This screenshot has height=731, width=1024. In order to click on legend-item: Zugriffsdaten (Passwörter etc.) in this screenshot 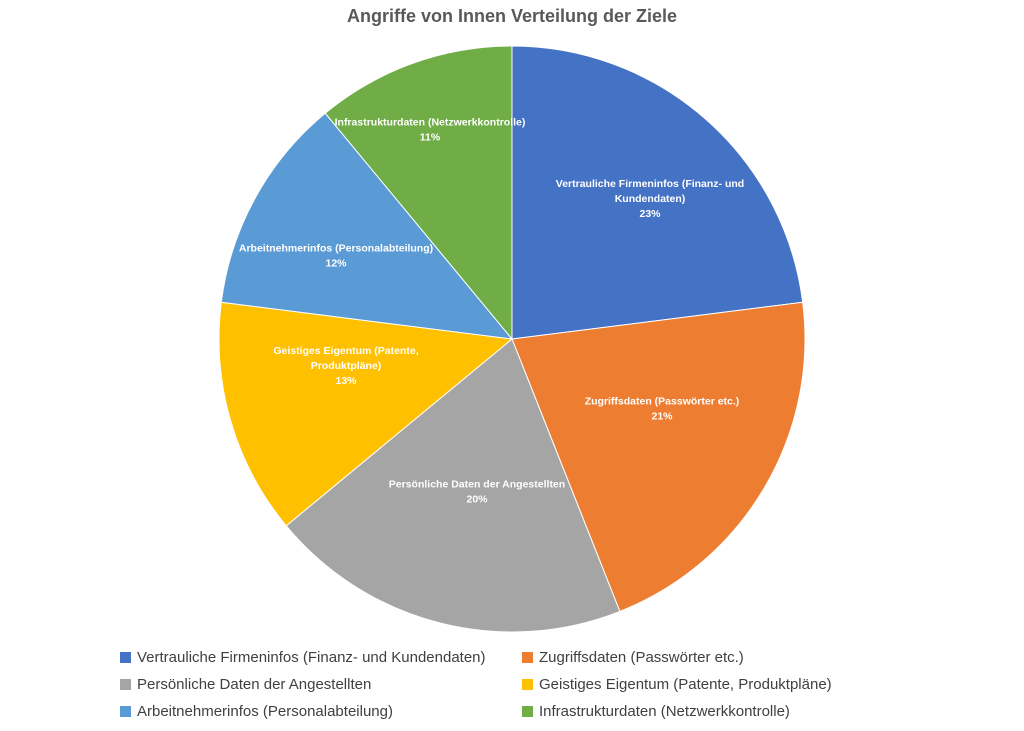, I will do `click(716, 657)`.